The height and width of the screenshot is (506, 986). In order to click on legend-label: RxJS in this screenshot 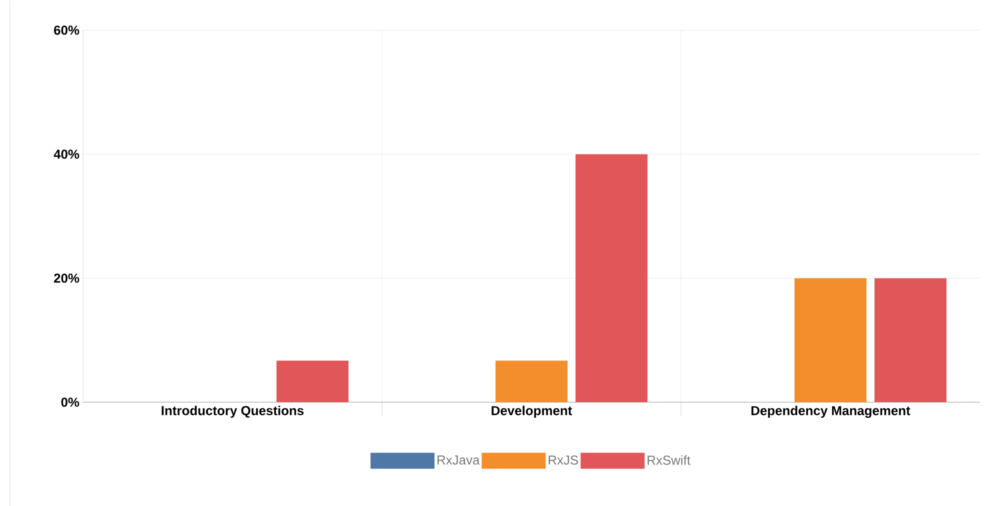, I will do `click(563, 459)`.